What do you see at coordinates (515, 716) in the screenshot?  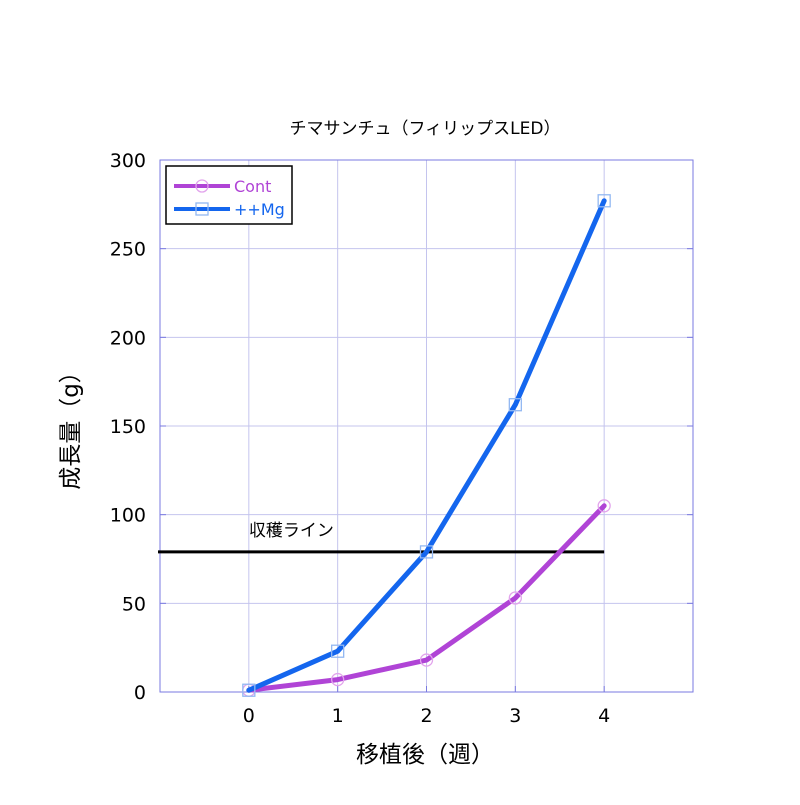 I see `x-tick-label: 3` at bounding box center [515, 716].